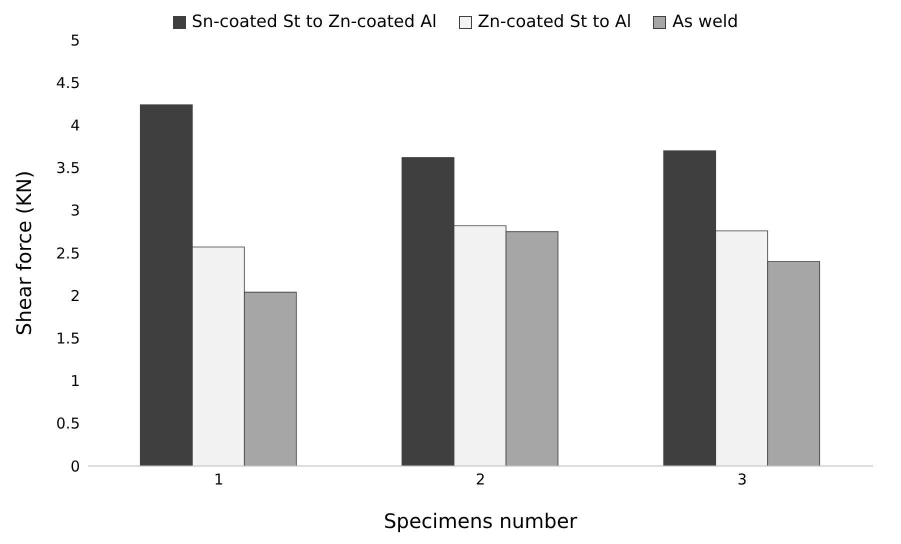 This screenshot has height=544, width=901. Describe the element at coordinates (68, 339) in the screenshot. I see `y-tick-label: 1.5` at that location.